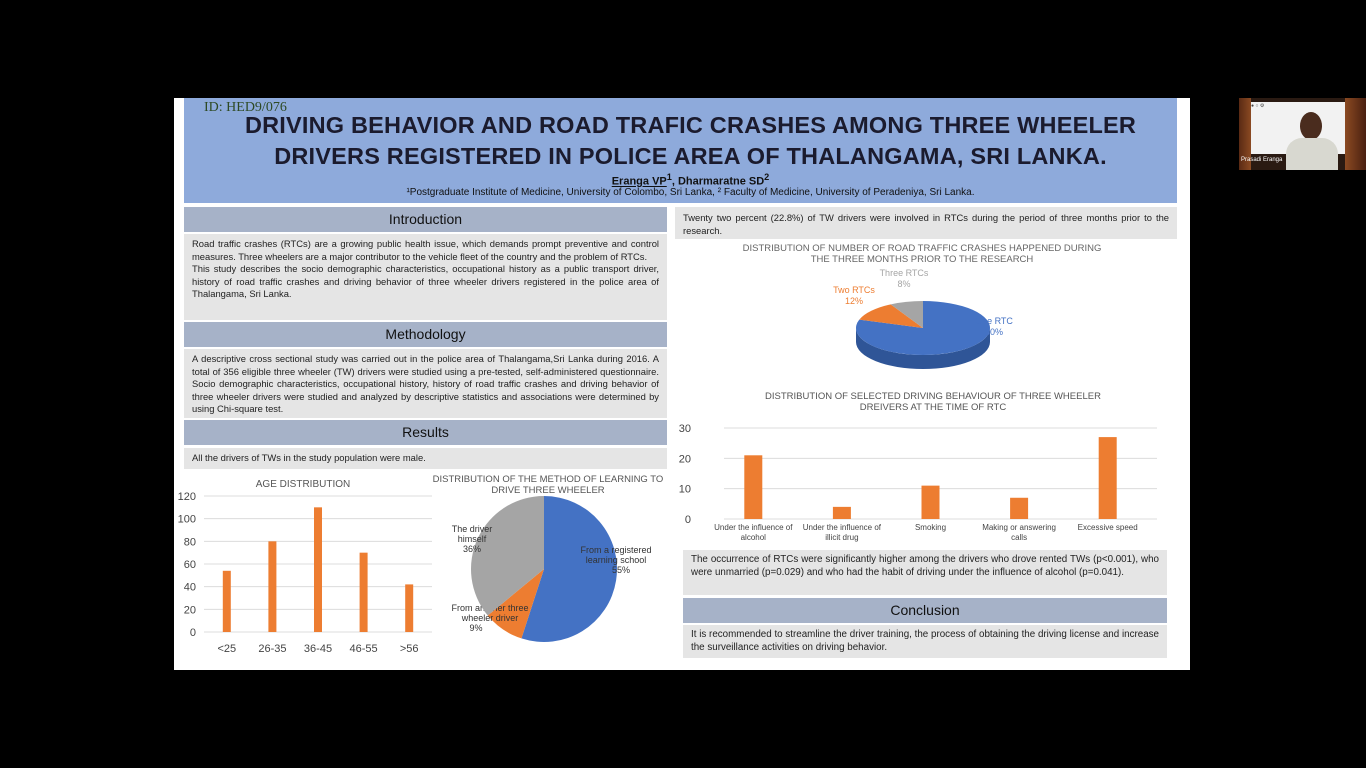  I want to click on age-chart-ytick: 20, so click(190, 610).